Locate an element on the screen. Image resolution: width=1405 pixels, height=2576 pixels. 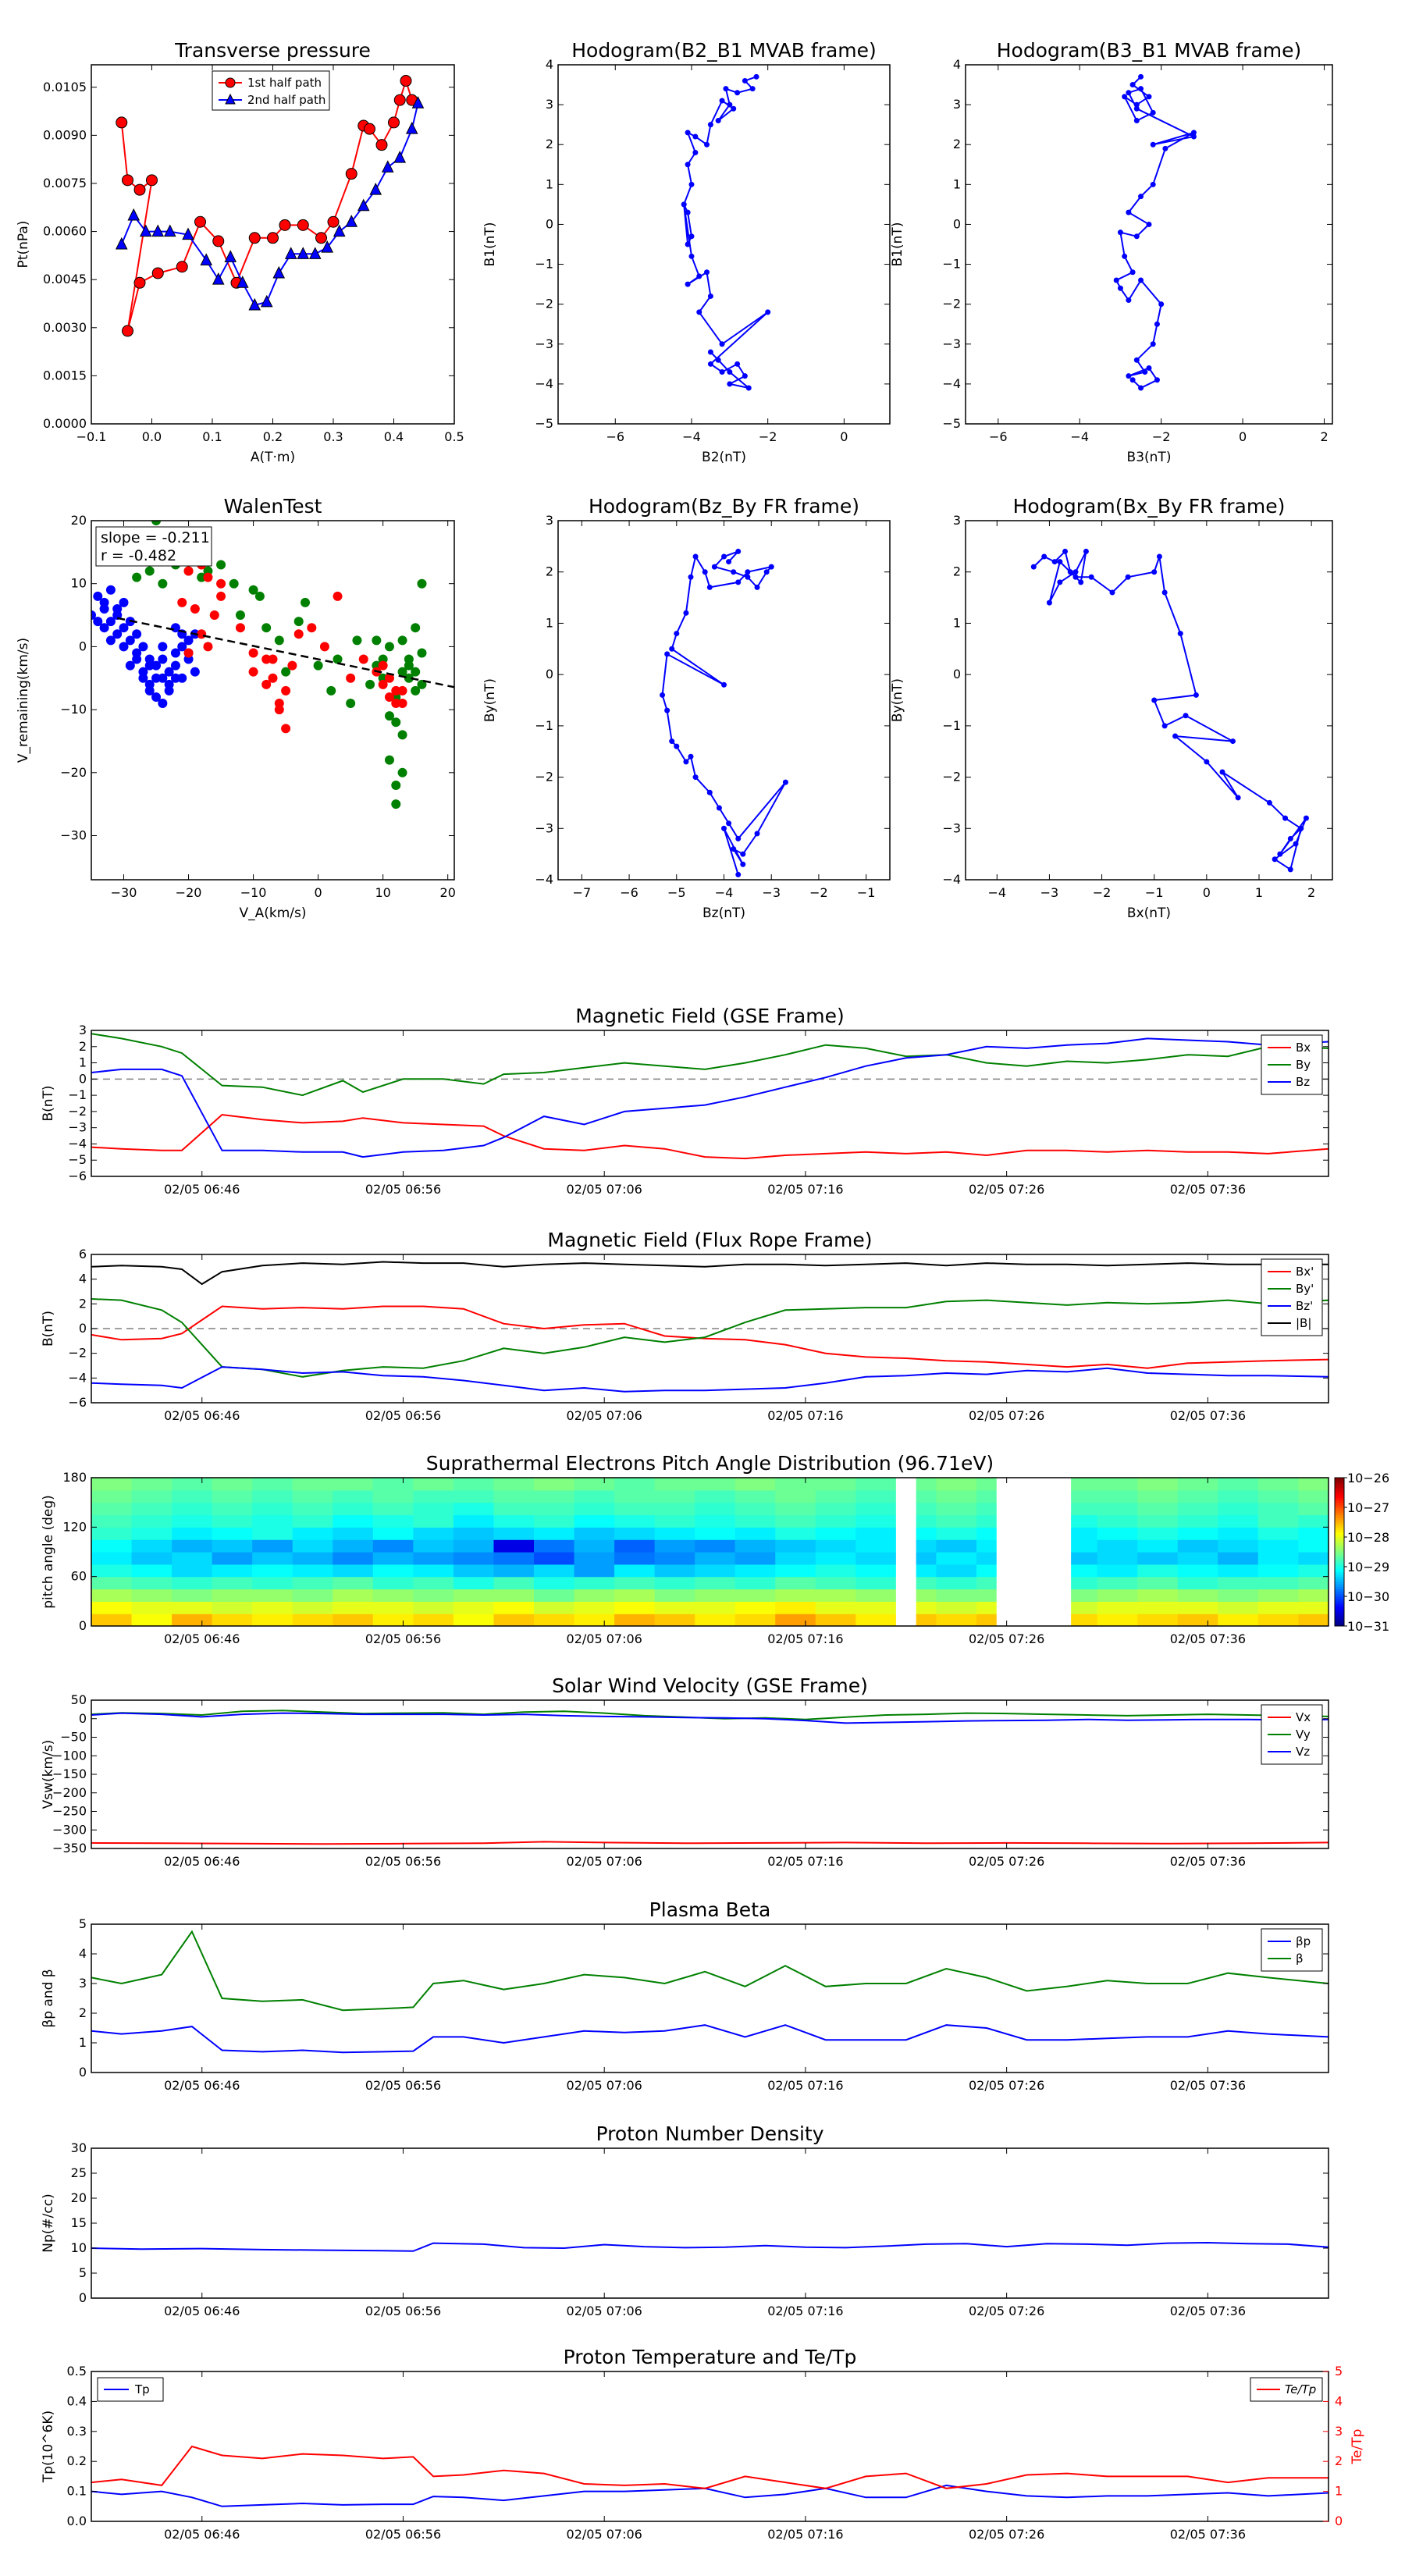
plot-frame is located at coordinates (710, 1103).